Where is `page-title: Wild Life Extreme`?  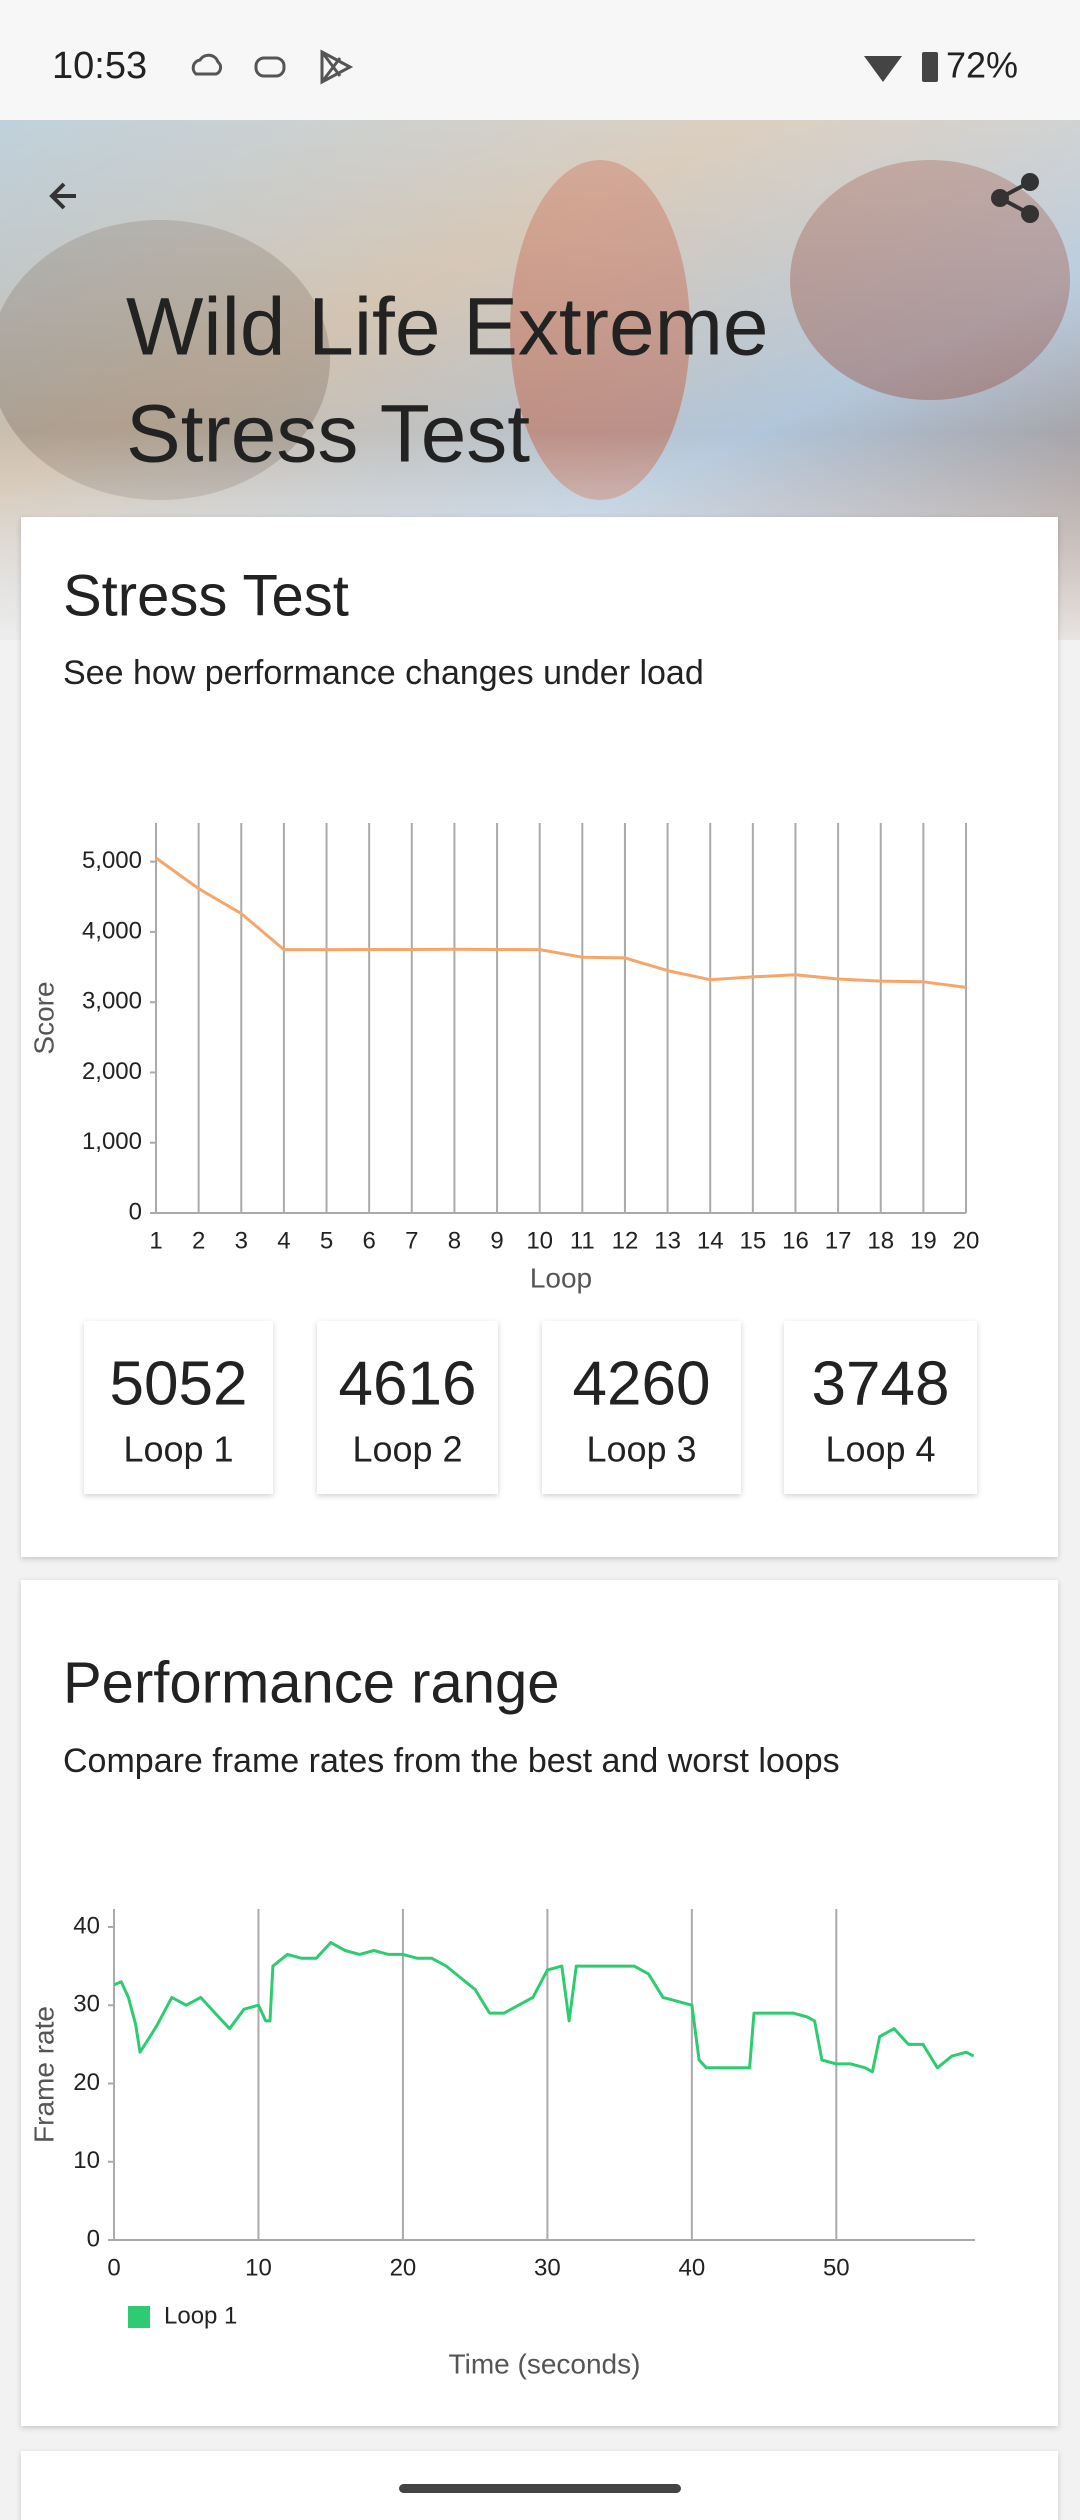
page-title: Wild Life Extreme is located at coordinates (447, 327).